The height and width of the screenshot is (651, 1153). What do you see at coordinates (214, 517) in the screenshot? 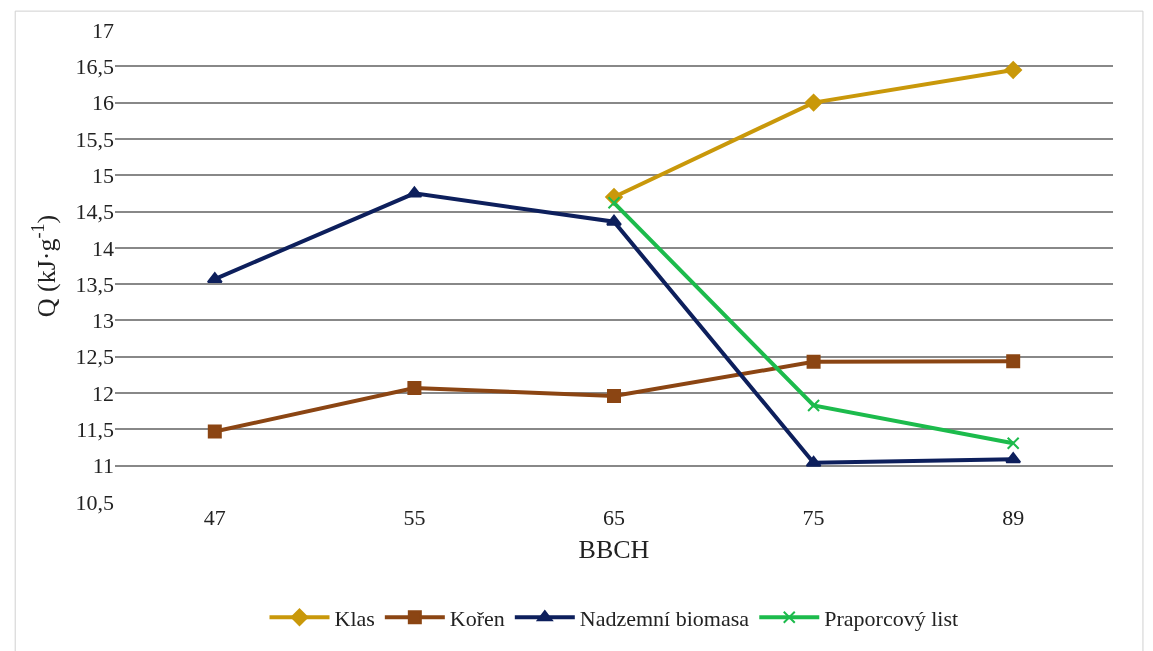
I see `x-tick-label: 47` at bounding box center [214, 517].